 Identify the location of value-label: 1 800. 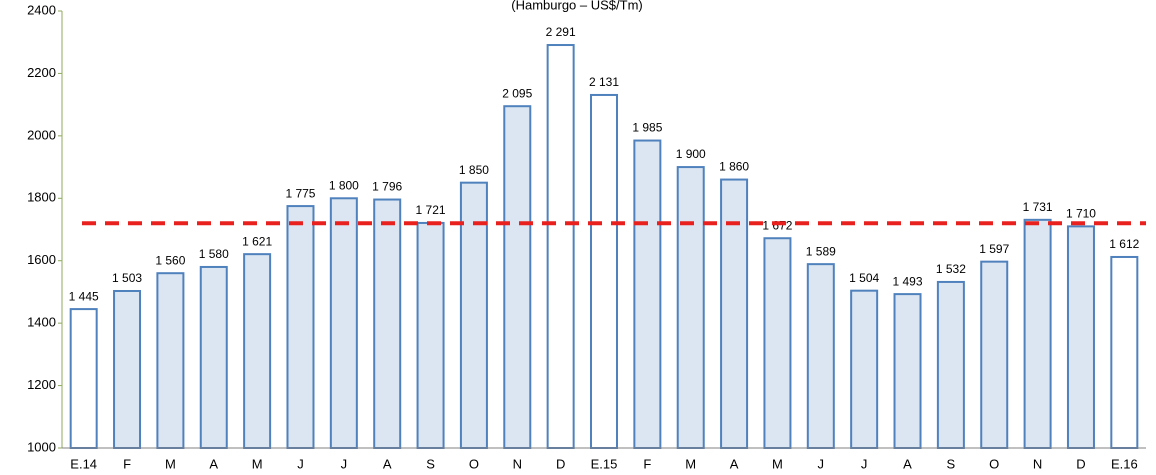
(344, 185).